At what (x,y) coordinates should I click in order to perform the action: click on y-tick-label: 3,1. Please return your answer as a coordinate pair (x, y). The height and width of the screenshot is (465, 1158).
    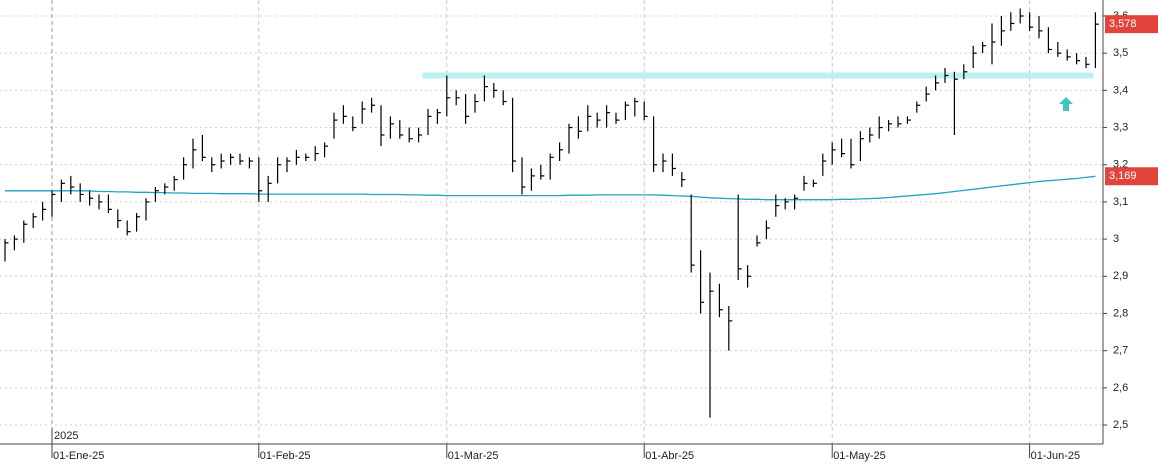
    Looking at the image, I should click on (1120, 202).